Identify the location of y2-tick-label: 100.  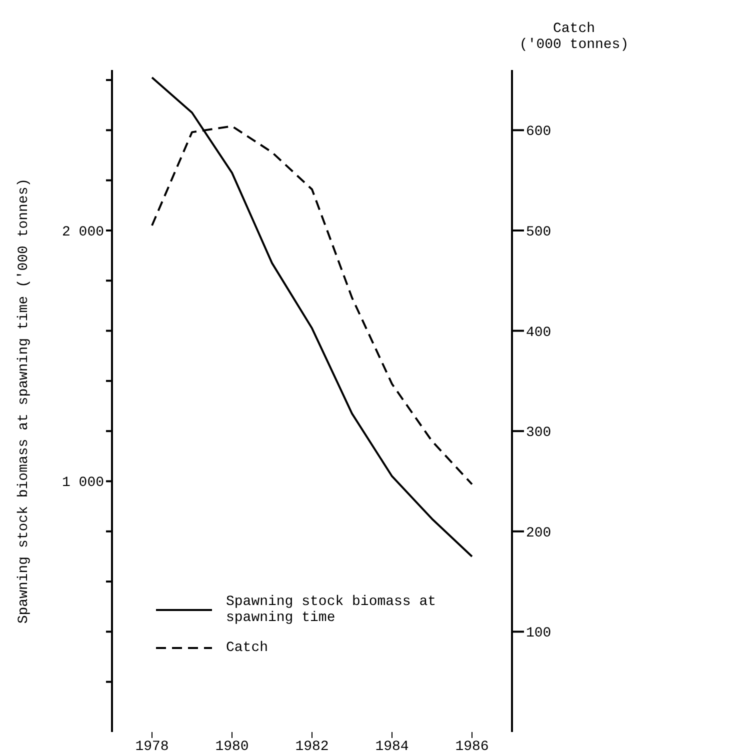
(539, 634).